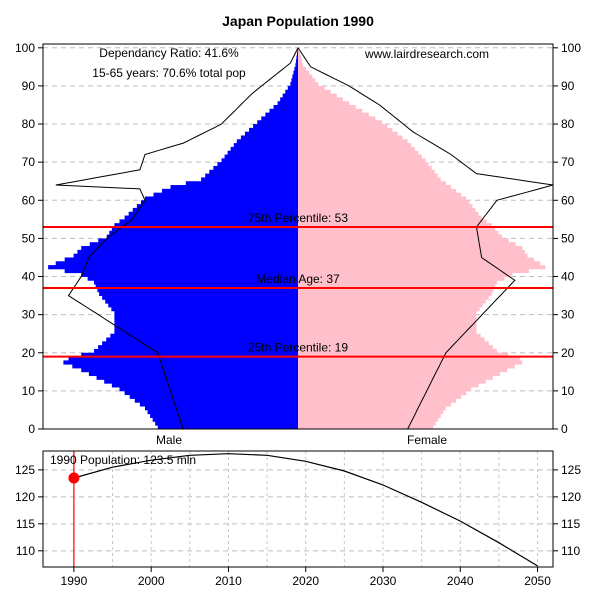  What do you see at coordinates (567, 510) in the screenshot?
I see `line-yaxis-right: 110 115 120 125` at bounding box center [567, 510].